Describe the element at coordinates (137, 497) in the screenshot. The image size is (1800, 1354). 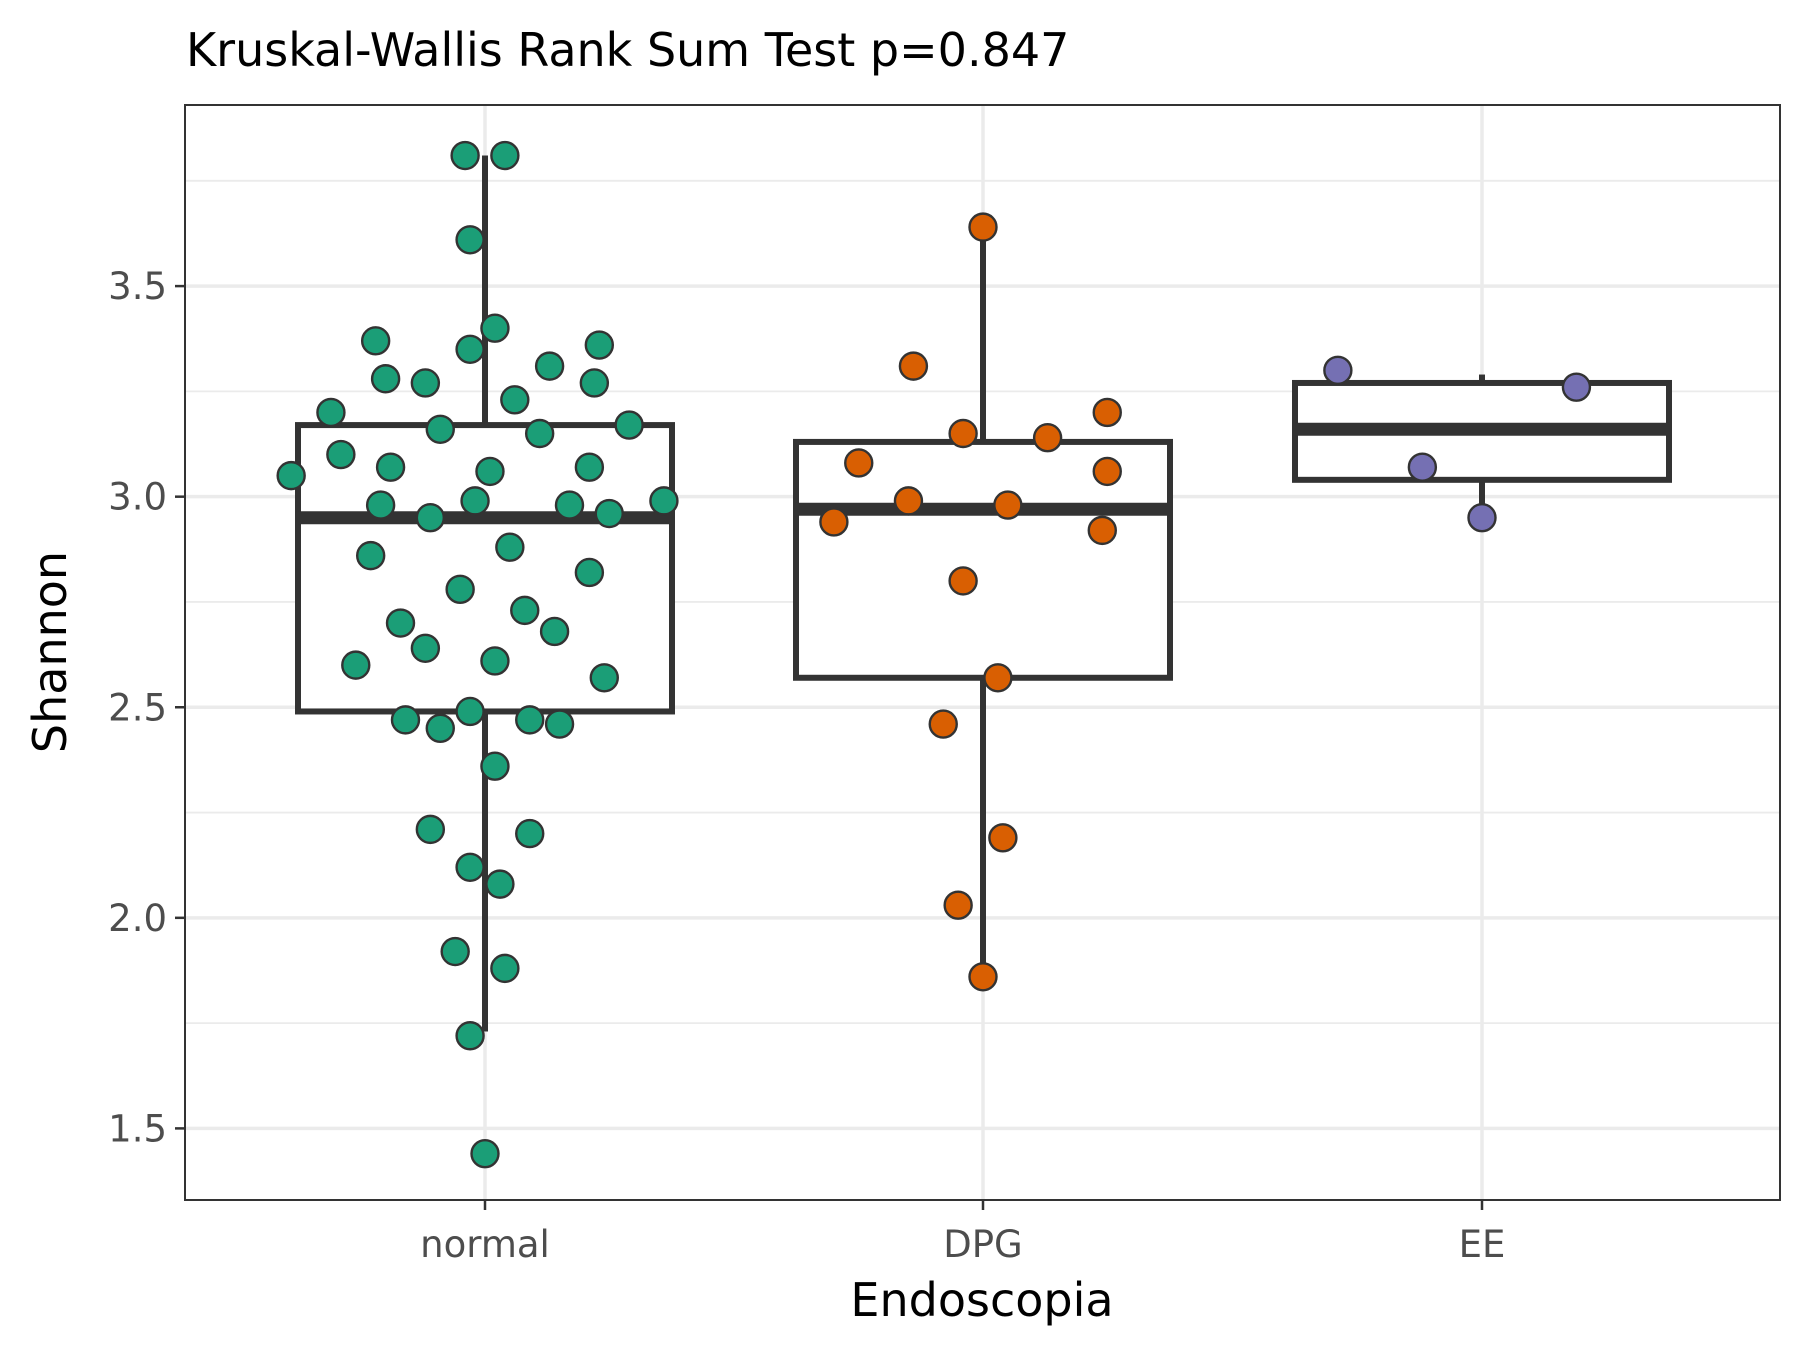
I see `y-tick-label: 3.0` at that location.